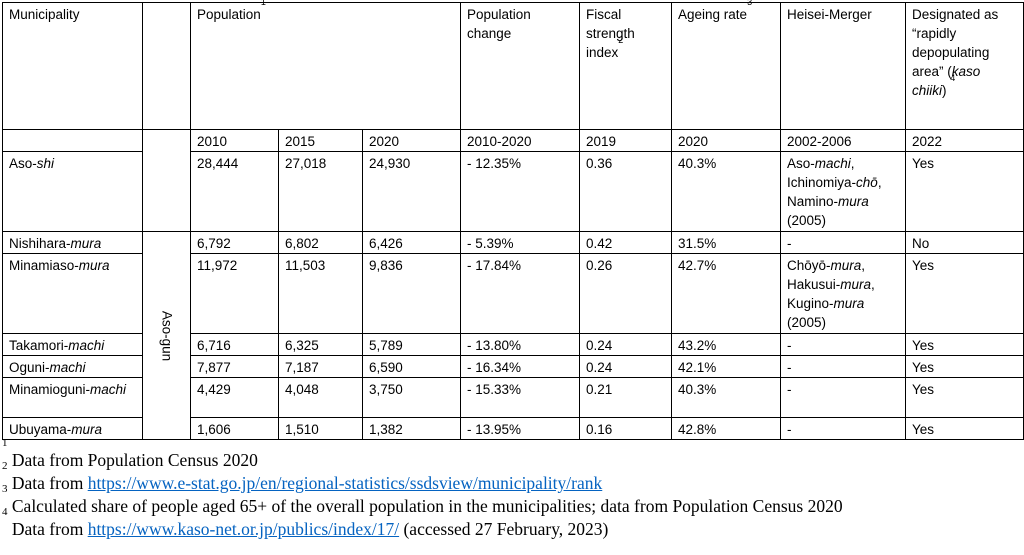 The width and height of the screenshot is (1024, 555). Describe the element at coordinates (411, 344) in the screenshot. I see `population-2020: 5,789` at that location.